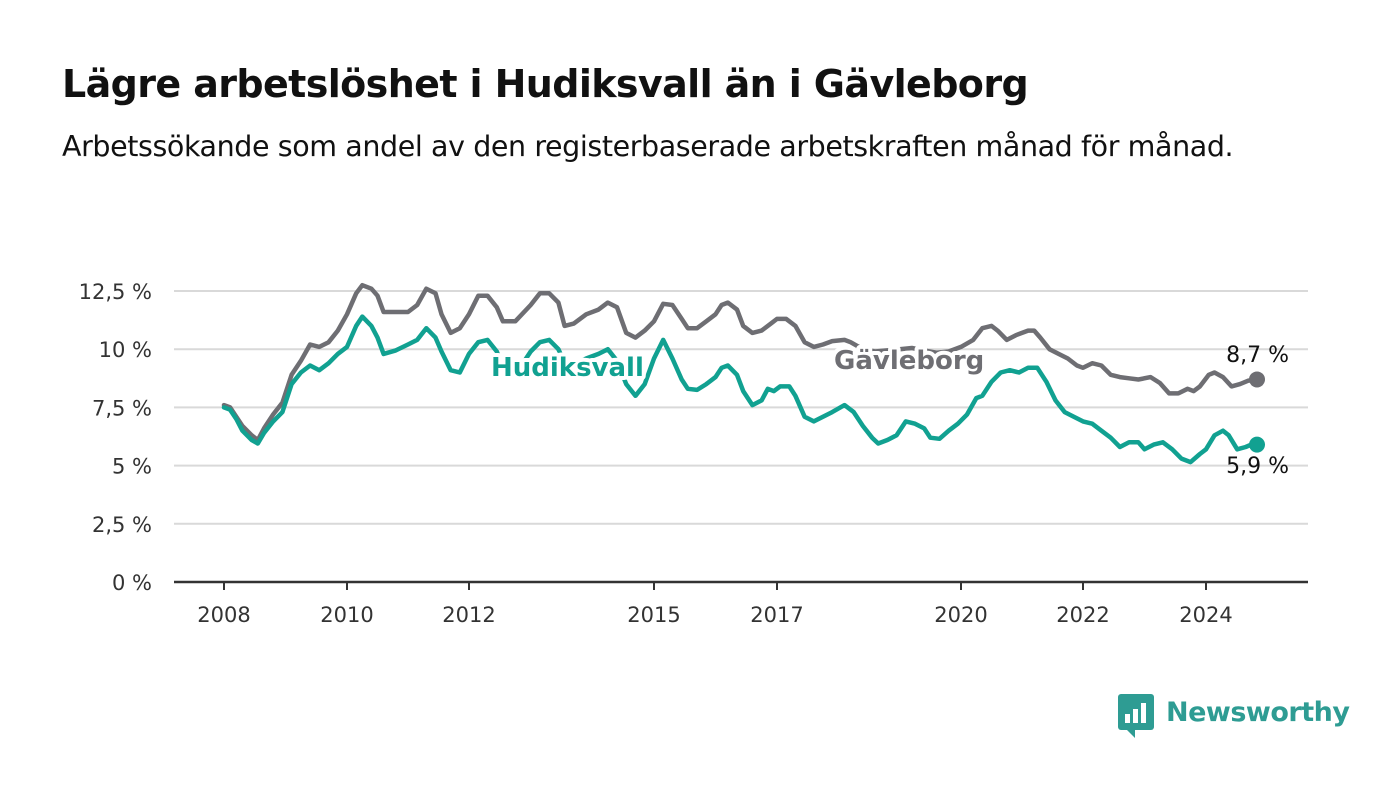 This screenshot has width=1400, height=794. Describe the element at coordinates (132, 583) in the screenshot. I see `y-tick-label: 0 %` at that location.